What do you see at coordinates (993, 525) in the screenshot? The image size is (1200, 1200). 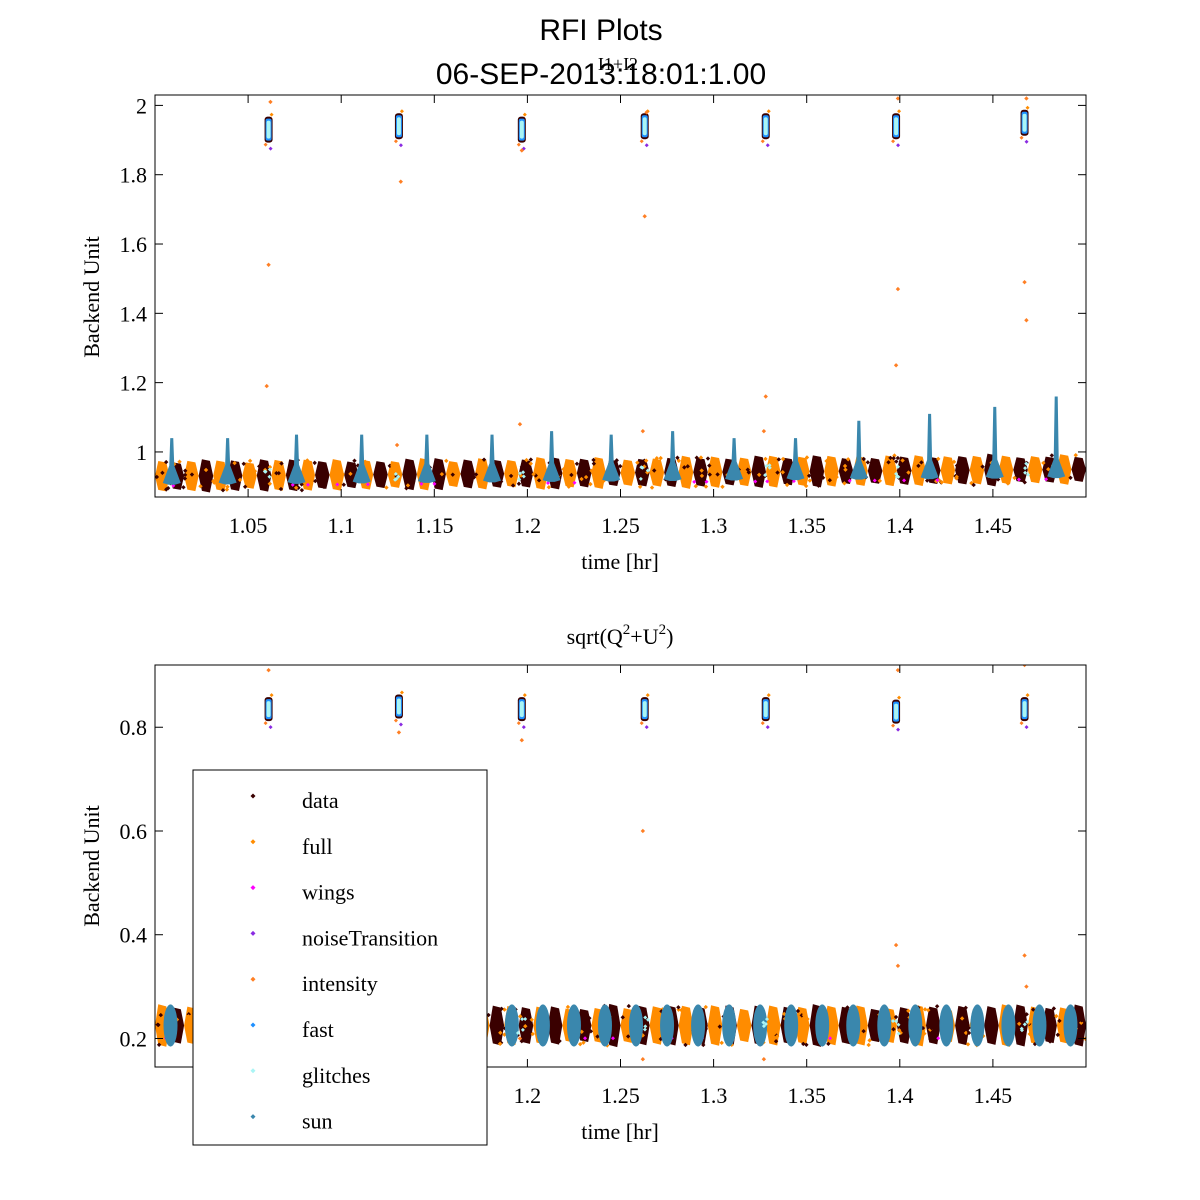 I see `x-tick-label: 1.45` at bounding box center [993, 525].